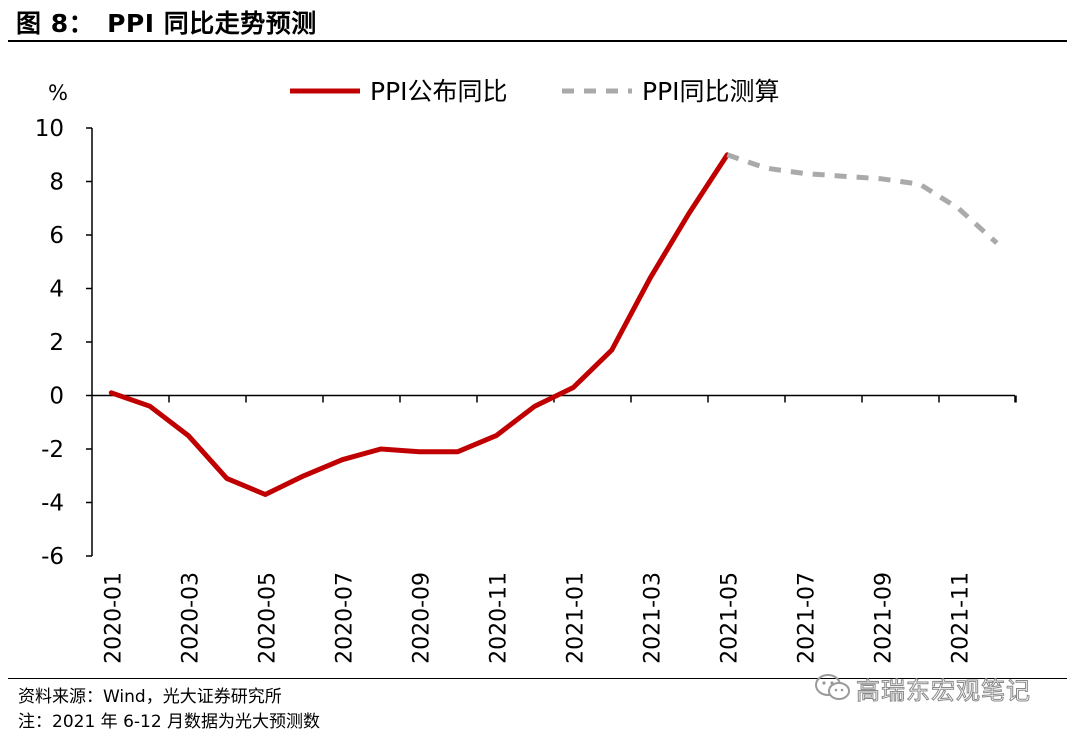  What do you see at coordinates (537, 41) in the screenshot?
I see `title-divider` at bounding box center [537, 41].